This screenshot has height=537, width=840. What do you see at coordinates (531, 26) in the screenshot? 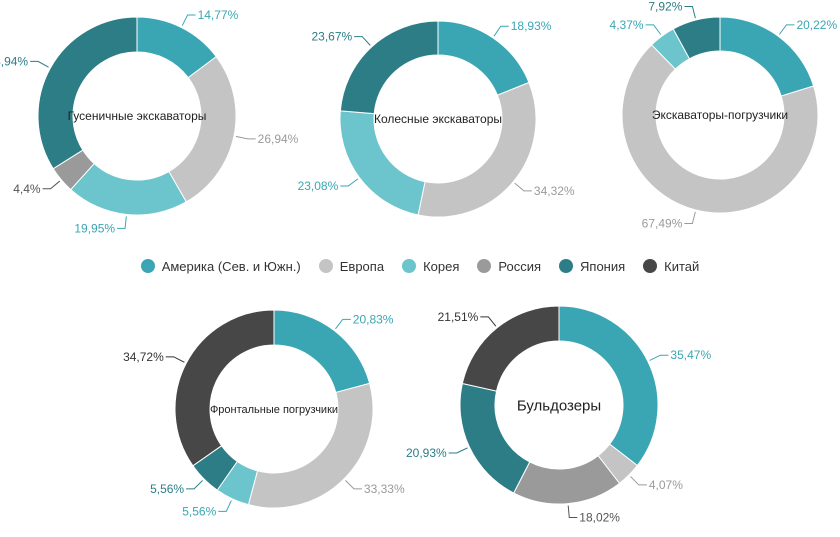
I see `slice-label: 18,93%` at bounding box center [531, 26].